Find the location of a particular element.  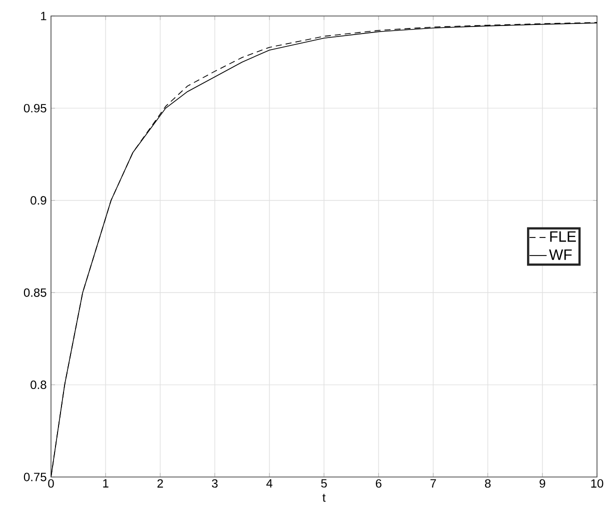

x-tick-label: 8 is located at coordinates (487, 483).